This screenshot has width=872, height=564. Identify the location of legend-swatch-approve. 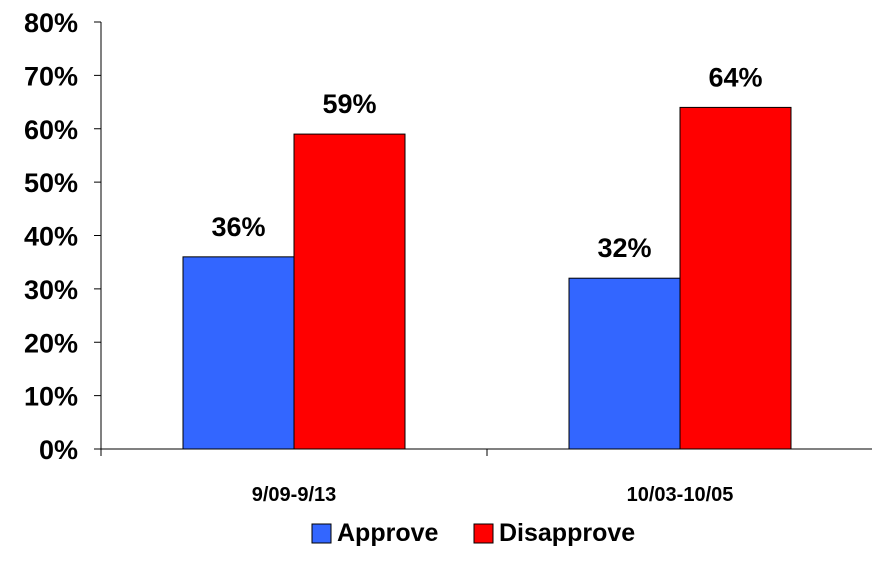
(321, 533).